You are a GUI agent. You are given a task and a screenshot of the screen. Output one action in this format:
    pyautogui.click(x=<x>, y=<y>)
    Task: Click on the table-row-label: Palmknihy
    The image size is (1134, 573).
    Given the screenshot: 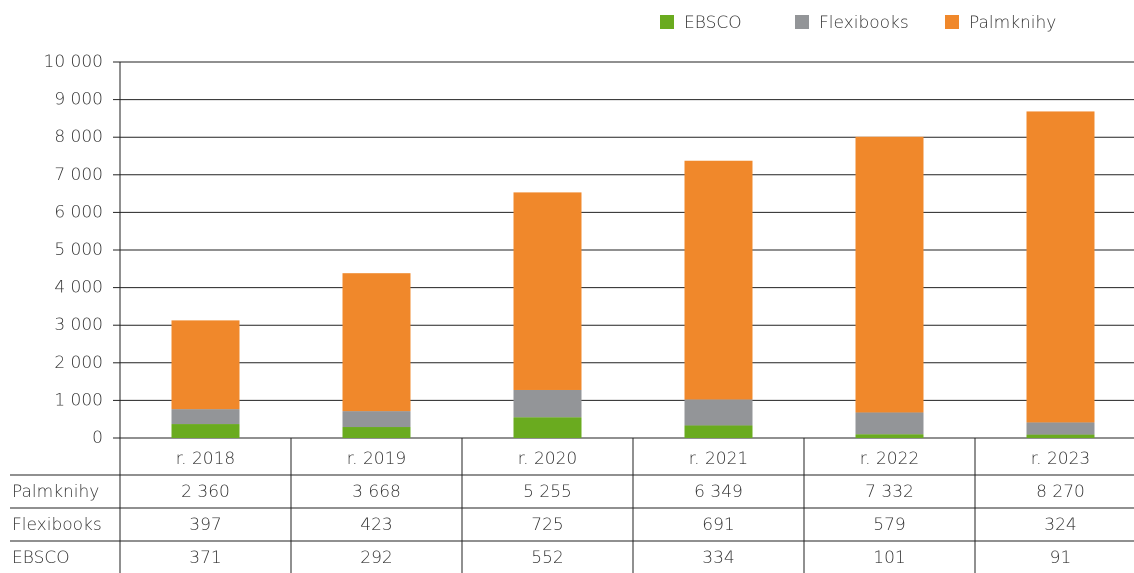 What is the action you would take?
    pyautogui.click(x=55, y=492)
    